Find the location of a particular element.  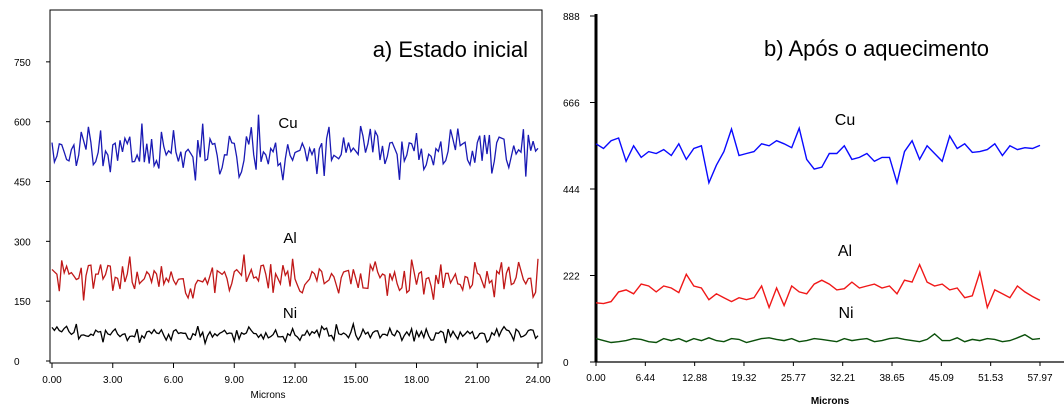

chart-b-series-label-cu: Cu is located at coordinates (845, 120).